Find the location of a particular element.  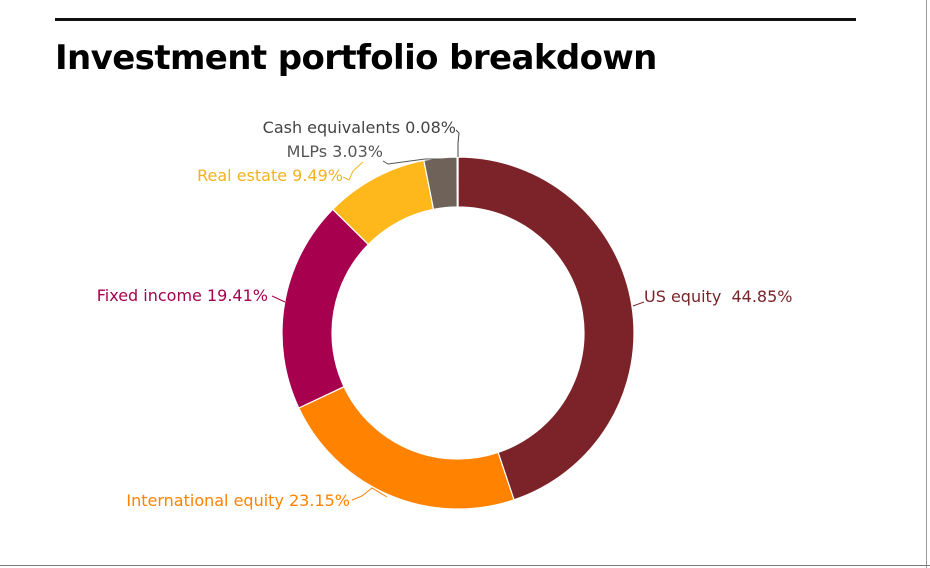

leader-line-fixed-income is located at coordinates (278, 299).